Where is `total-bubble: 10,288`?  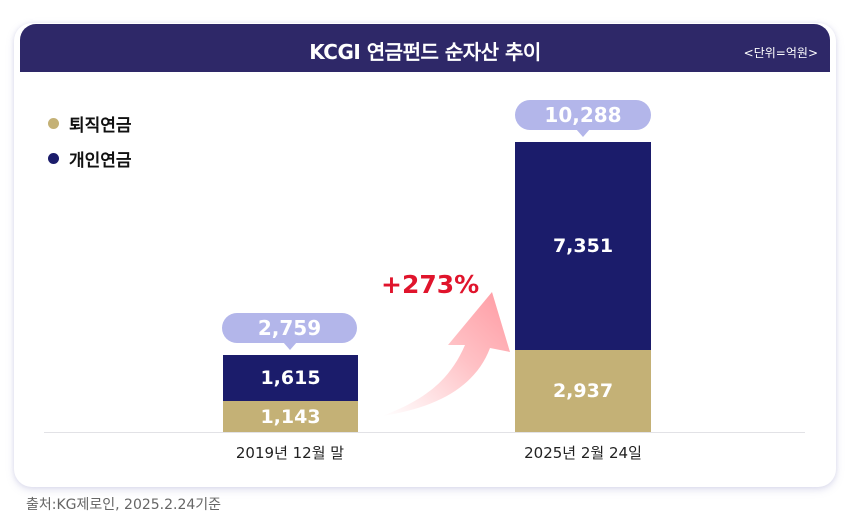
total-bubble: 10,288 is located at coordinates (583, 118).